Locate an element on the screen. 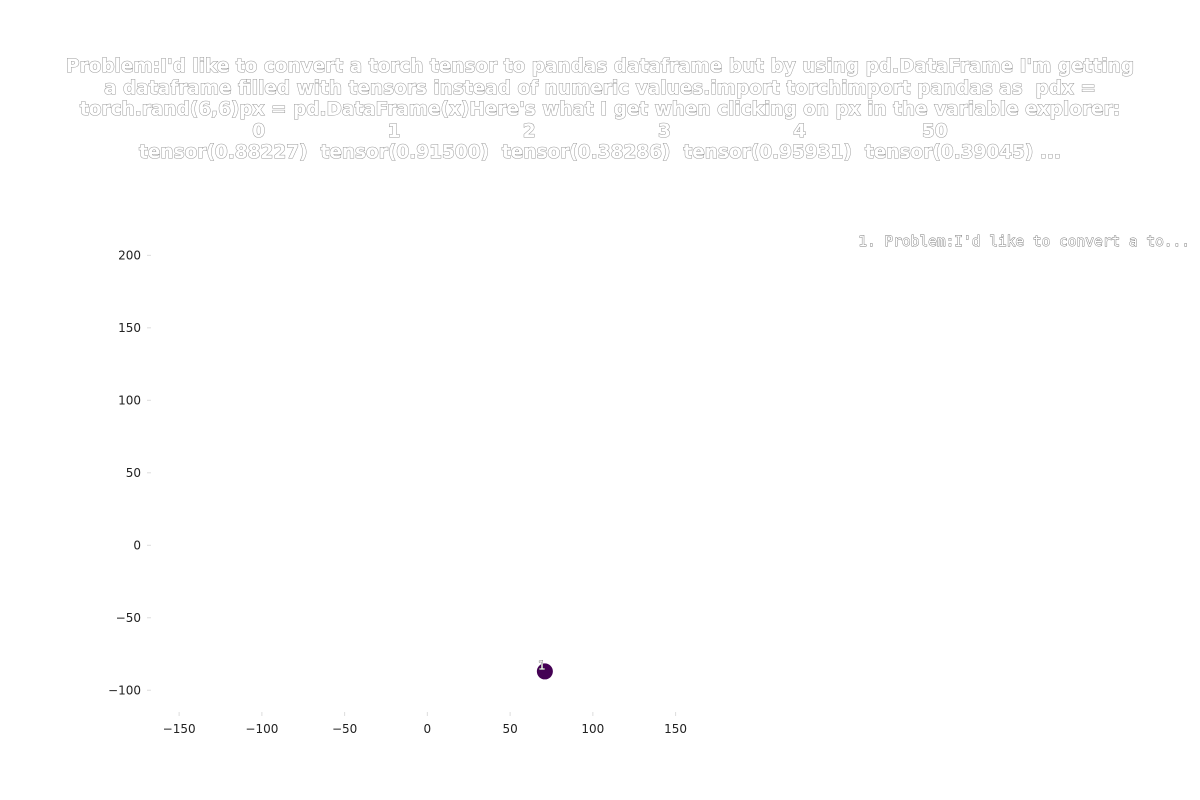 The image size is (1200, 800). x-axis-ticks: −150 −100 −50 0 50 100 150 is located at coordinates (425, 724).